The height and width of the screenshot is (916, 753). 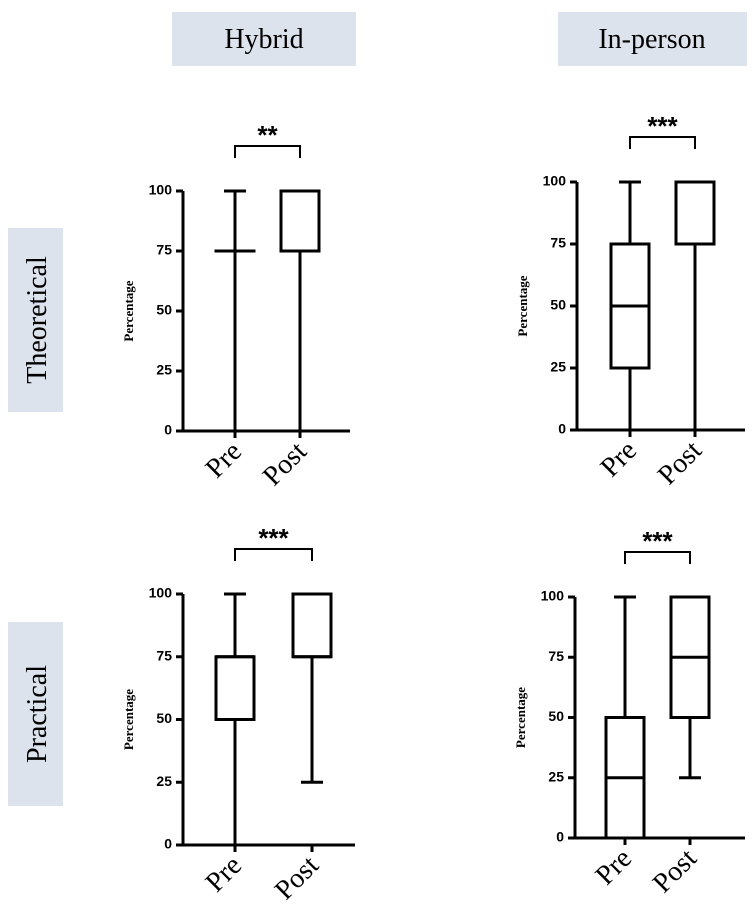 I want to click on row-header: Practical, so click(x=37, y=714).